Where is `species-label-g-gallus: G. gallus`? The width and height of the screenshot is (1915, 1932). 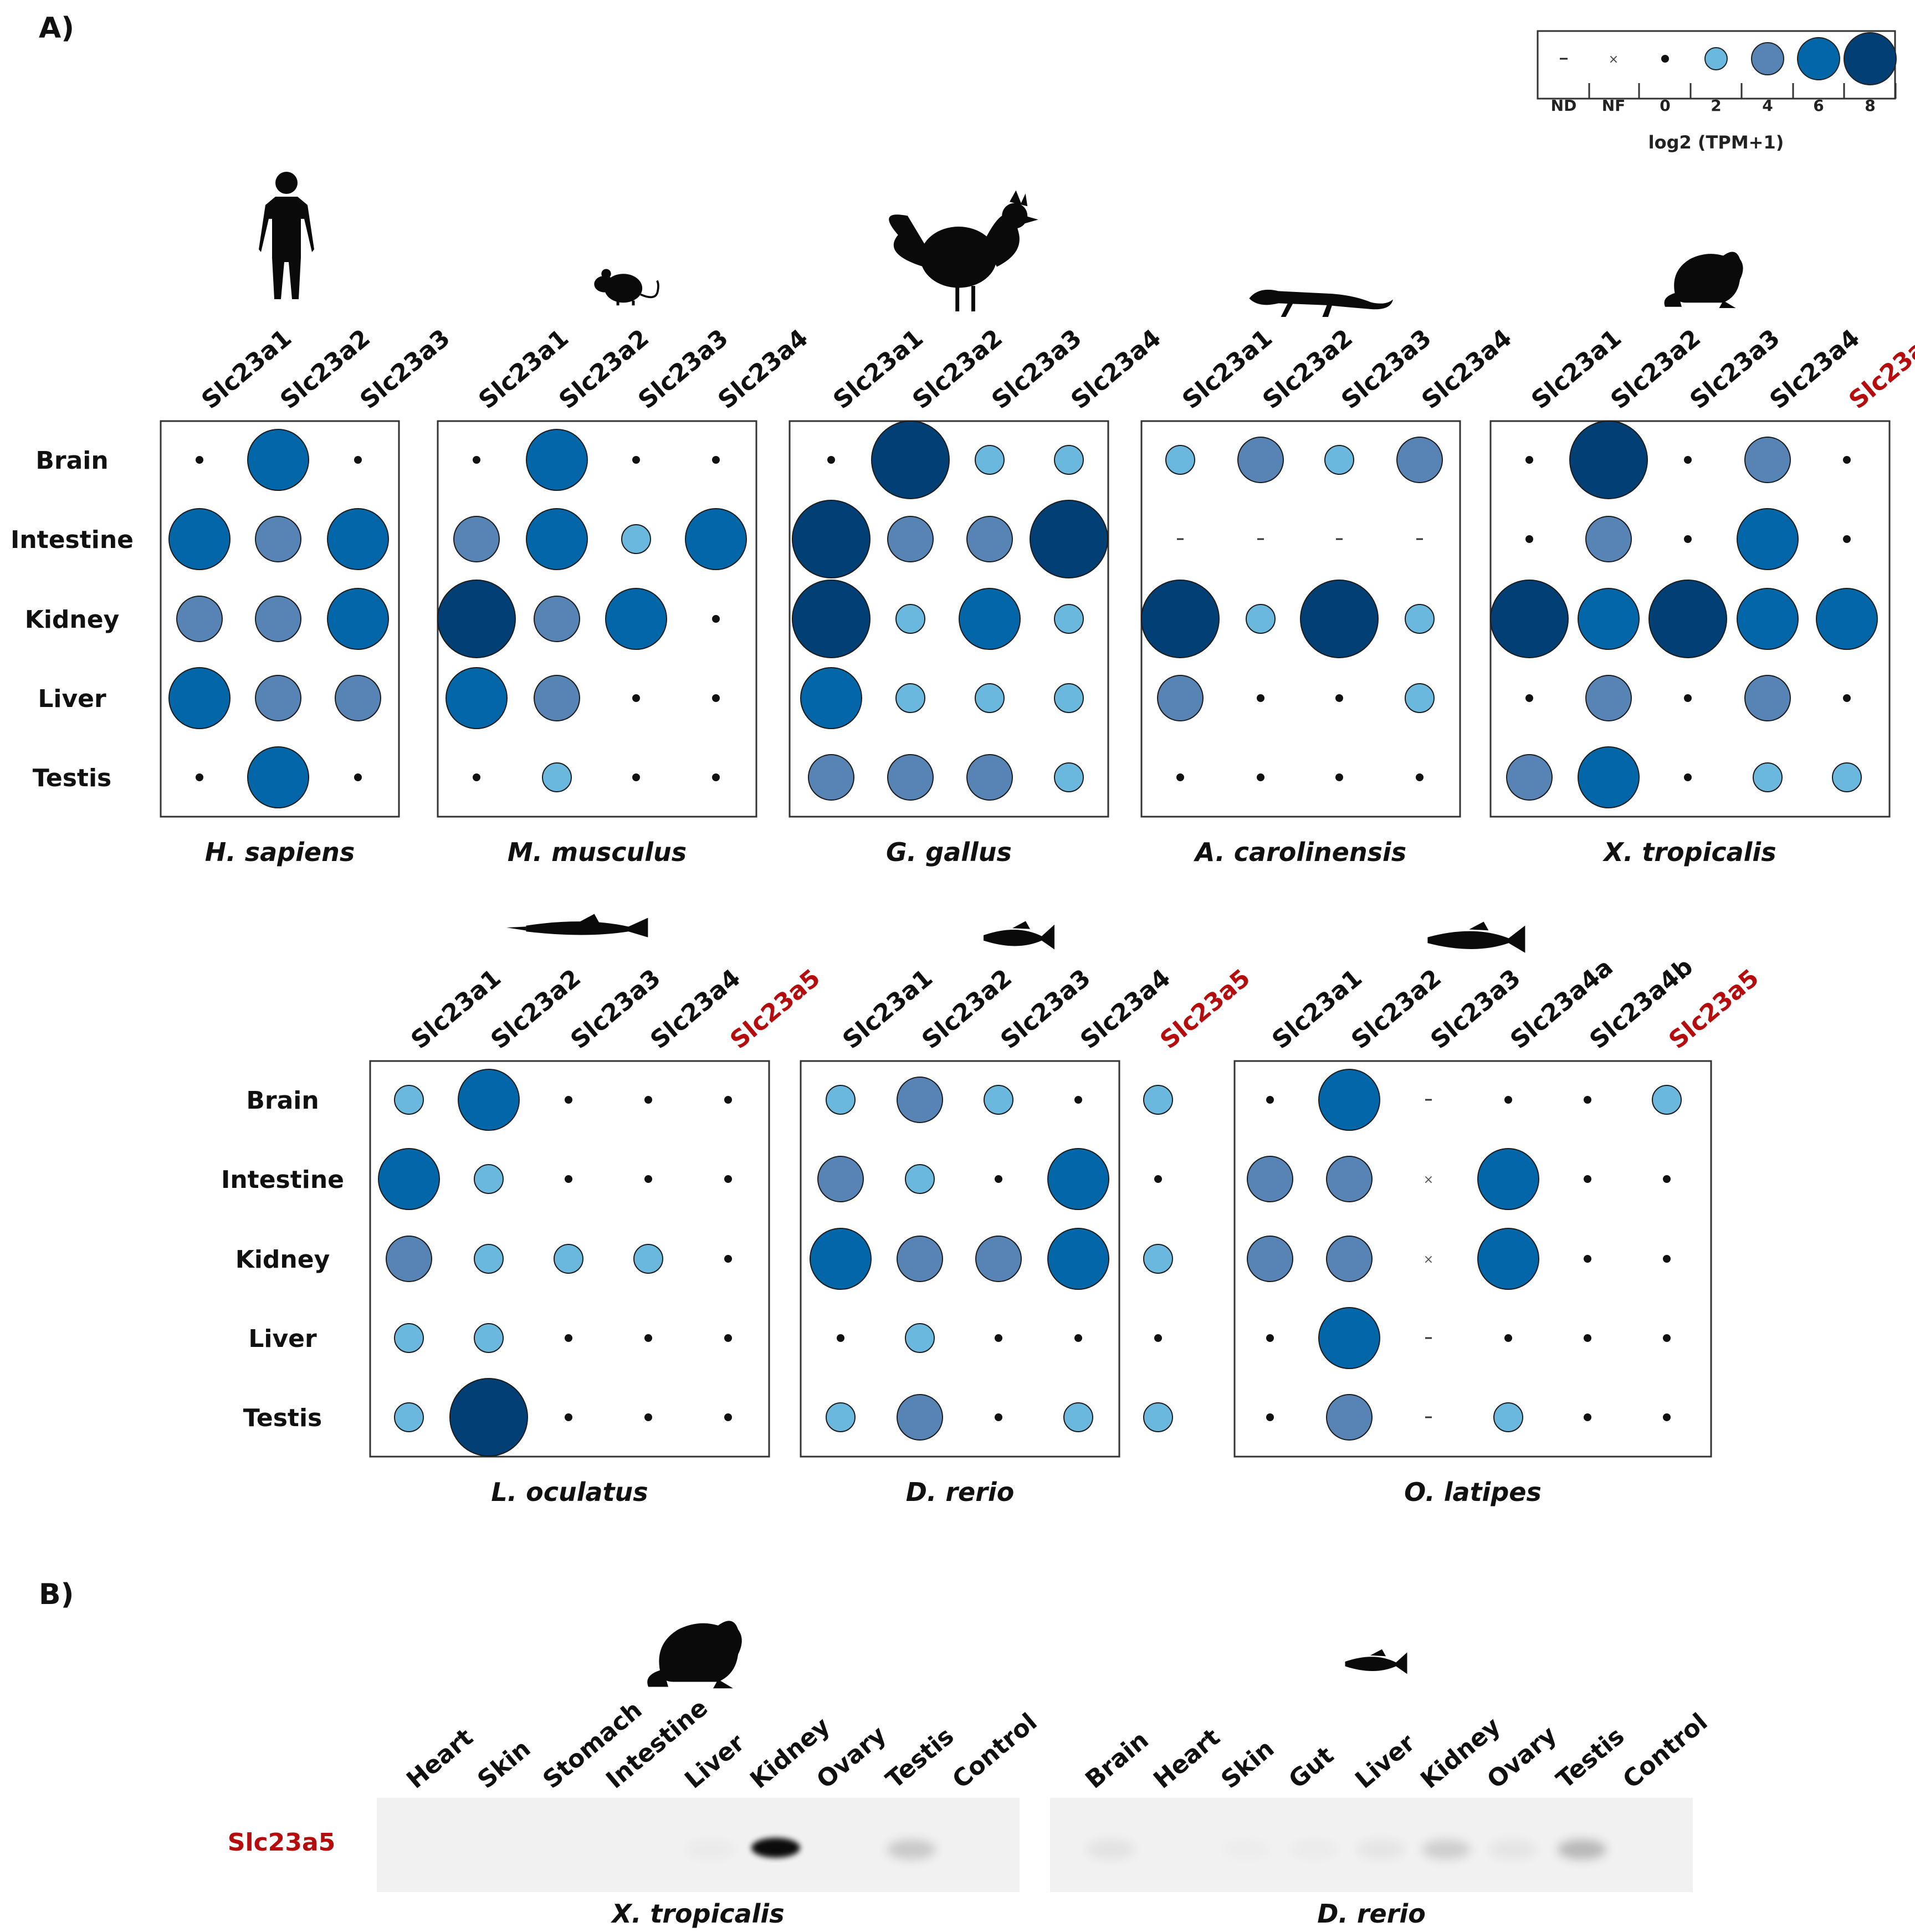 species-label-g-gallus: G. gallus is located at coordinates (949, 852).